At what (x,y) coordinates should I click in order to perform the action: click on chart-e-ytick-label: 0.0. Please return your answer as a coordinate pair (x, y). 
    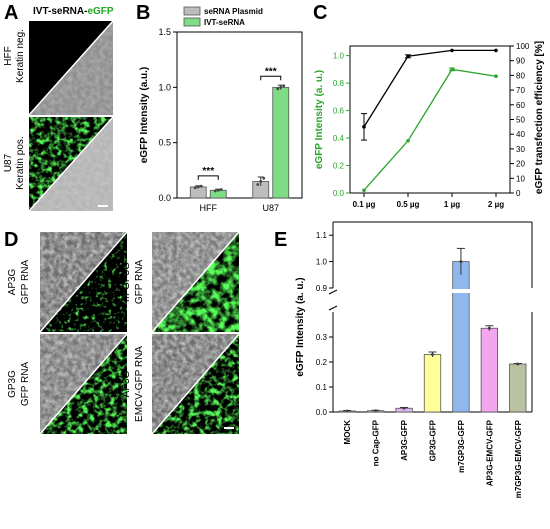
    Looking at the image, I should click on (322, 412).